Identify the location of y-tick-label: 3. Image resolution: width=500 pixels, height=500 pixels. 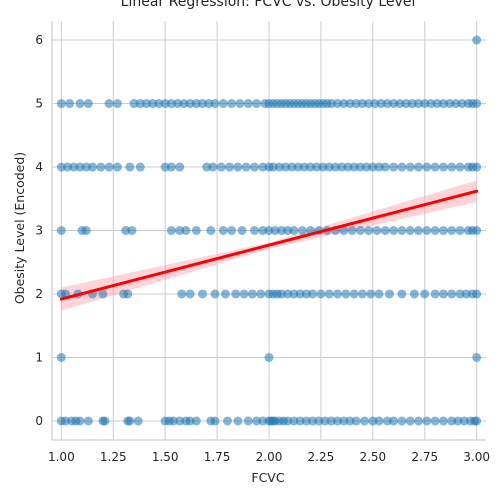
(39, 231).